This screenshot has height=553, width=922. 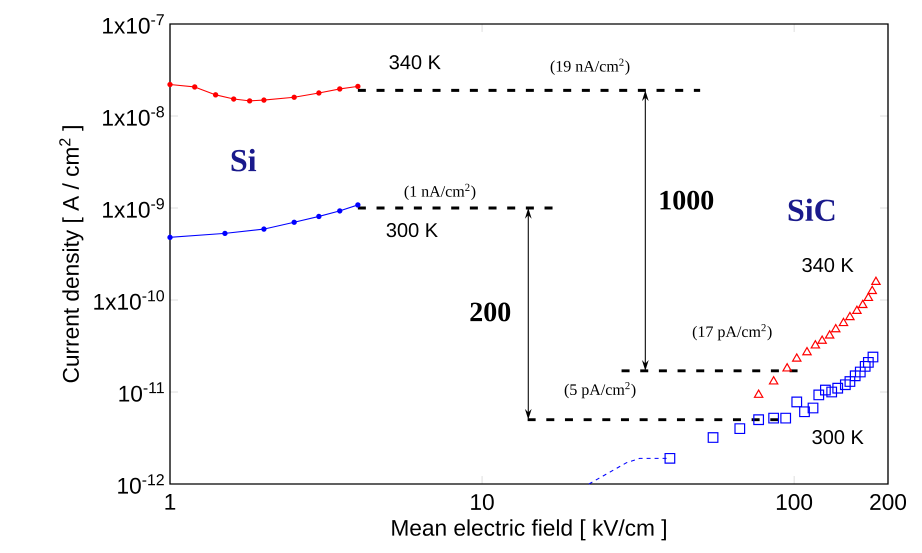 I want to click on y-tick-label: 1x10$^{-7}$, so click(x=133, y=24).